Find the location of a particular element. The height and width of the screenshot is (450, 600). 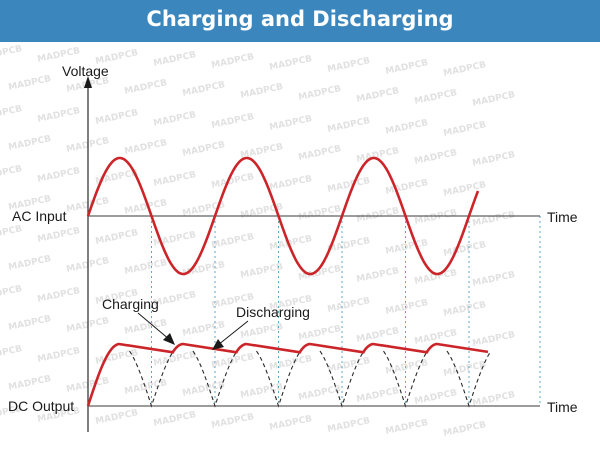

ac-input-label: AC Input is located at coordinates (39, 216).